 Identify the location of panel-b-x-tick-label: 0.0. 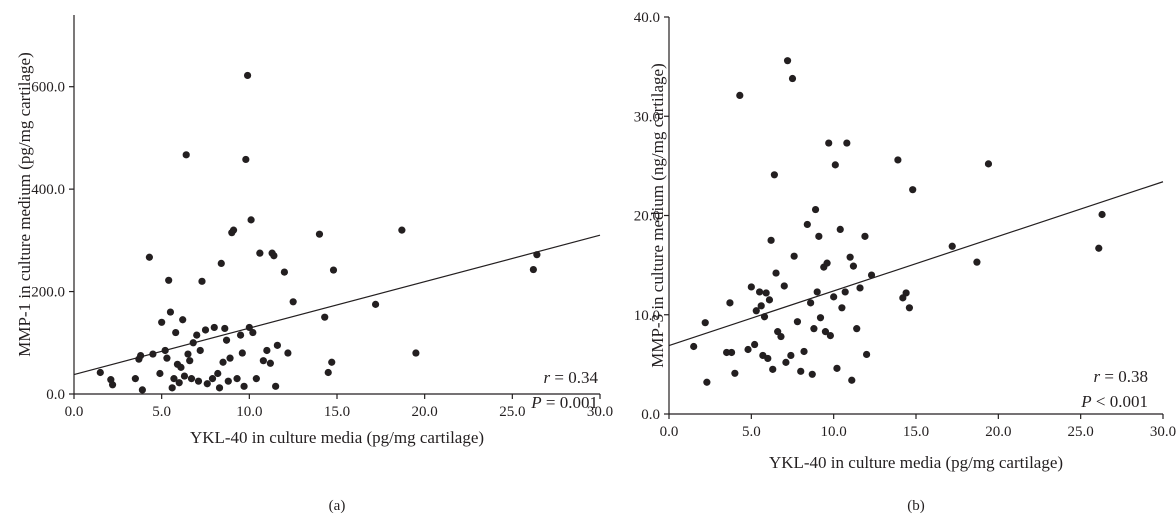
(669, 432).